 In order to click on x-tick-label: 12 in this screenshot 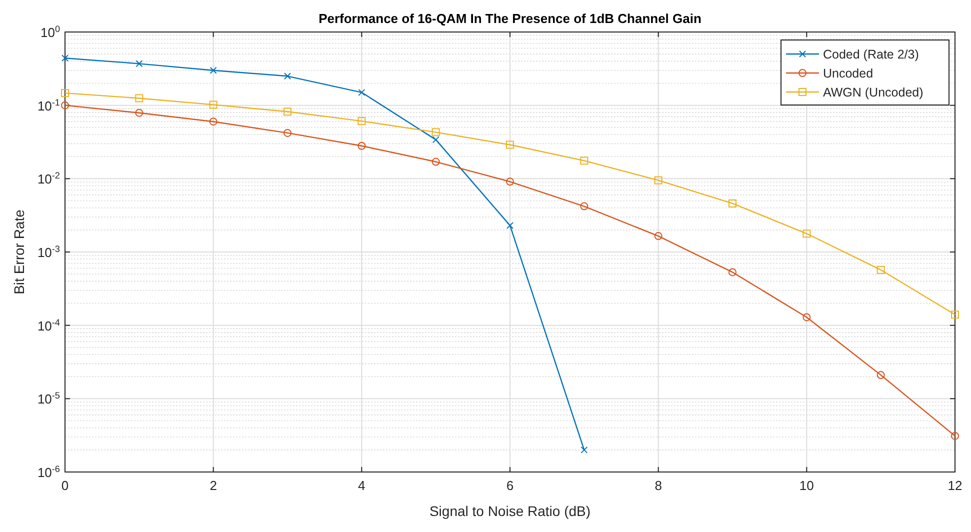, I will do `click(955, 485)`.